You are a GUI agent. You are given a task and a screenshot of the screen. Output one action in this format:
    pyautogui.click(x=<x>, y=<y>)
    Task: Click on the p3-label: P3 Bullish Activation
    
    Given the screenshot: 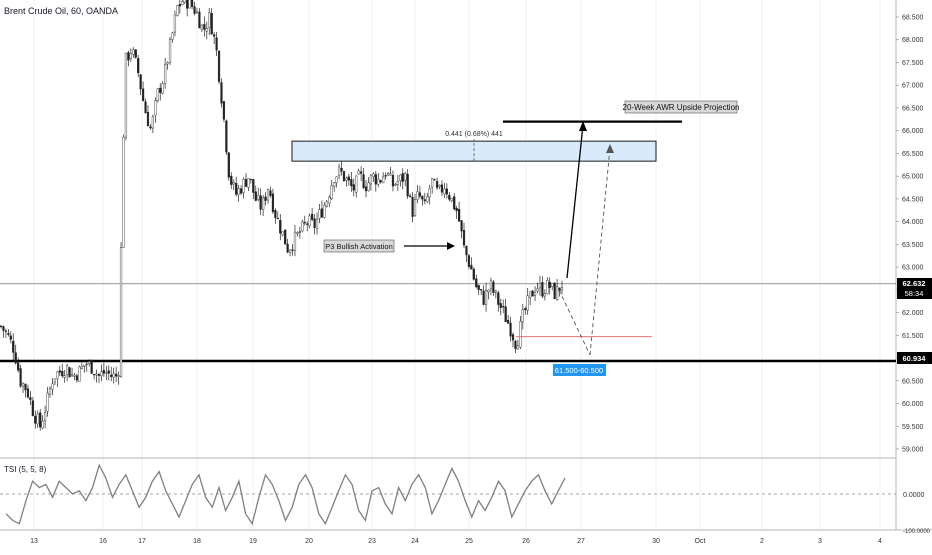 What is the action you would take?
    pyautogui.click(x=359, y=246)
    